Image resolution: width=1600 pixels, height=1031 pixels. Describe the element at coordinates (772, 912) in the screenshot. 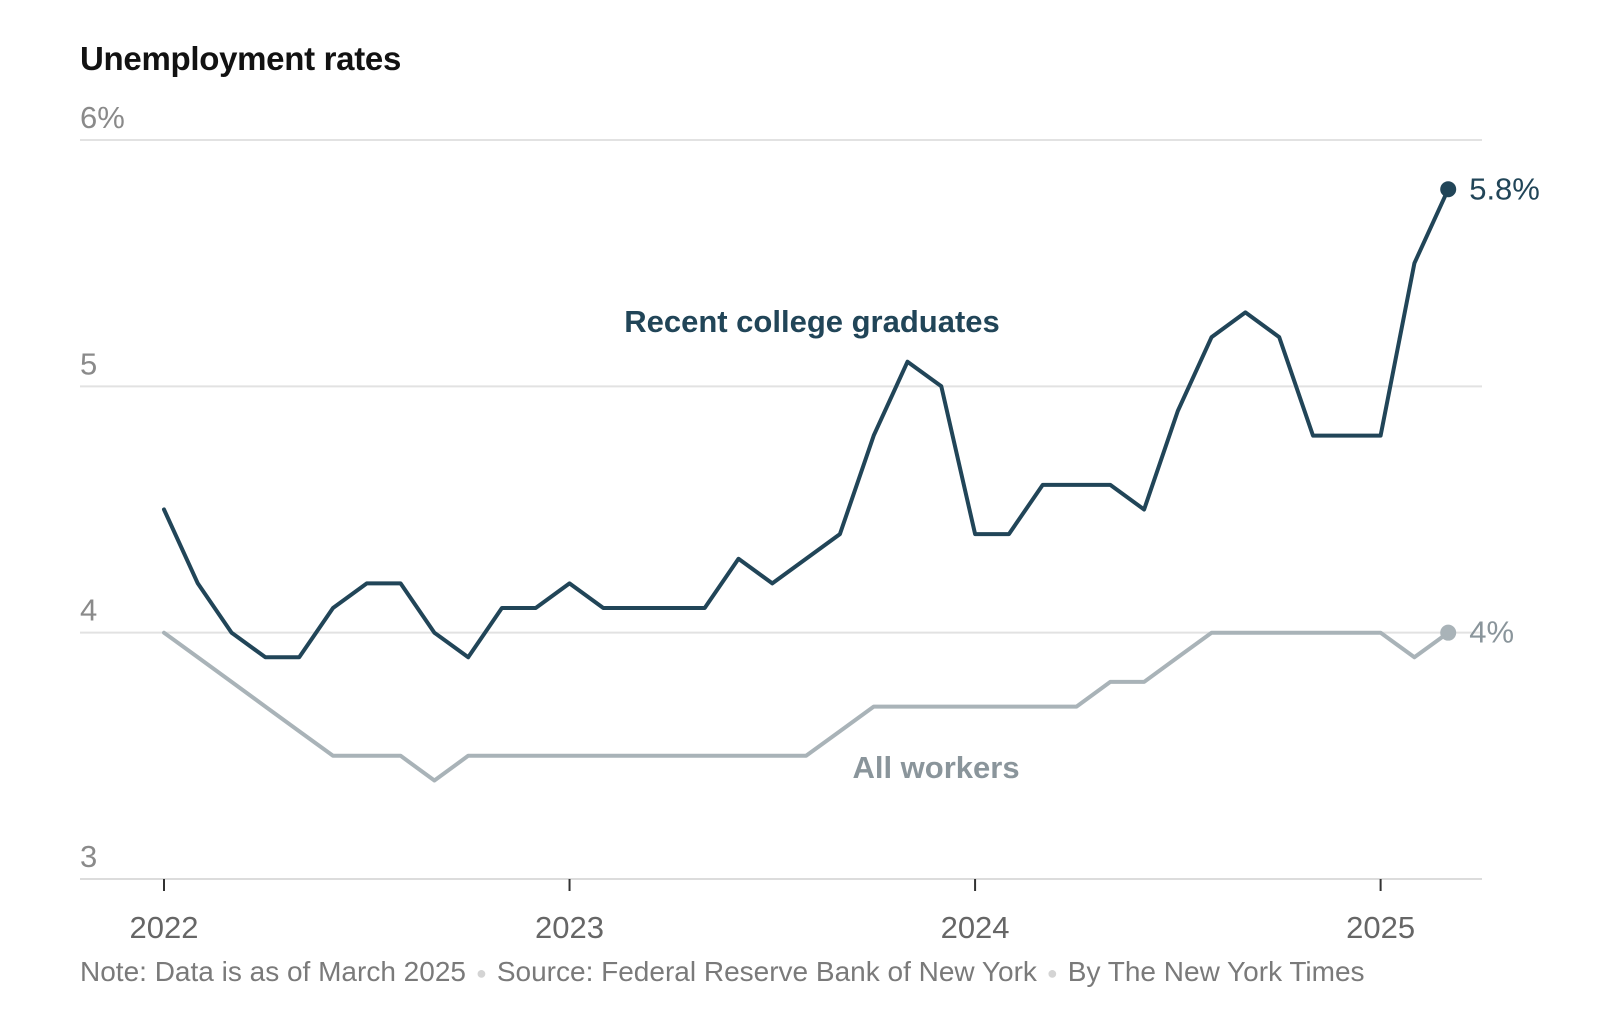

I see `x-axis-ticks: 2022 2023 2024 2025` at that location.